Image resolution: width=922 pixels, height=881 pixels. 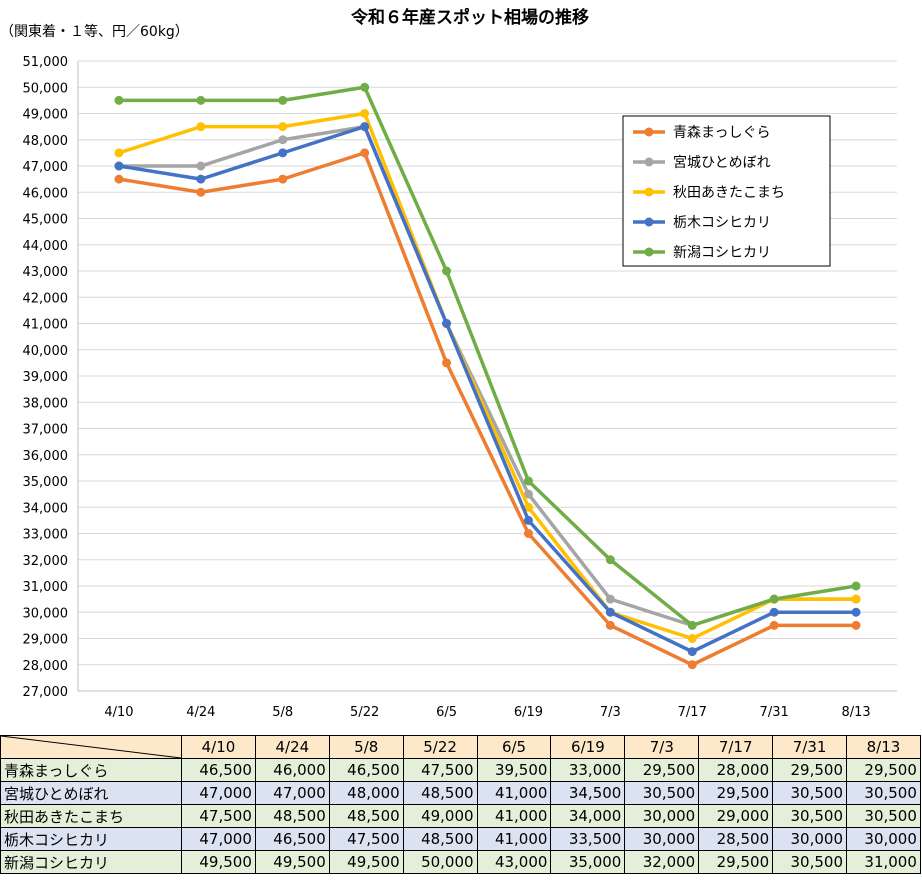 I want to click on x-axis-tick-labels: 4/10 4/24 5/8 5/22 6/5 6/19 7/3 7/17 7/31 8/13, so click(x=487, y=712).